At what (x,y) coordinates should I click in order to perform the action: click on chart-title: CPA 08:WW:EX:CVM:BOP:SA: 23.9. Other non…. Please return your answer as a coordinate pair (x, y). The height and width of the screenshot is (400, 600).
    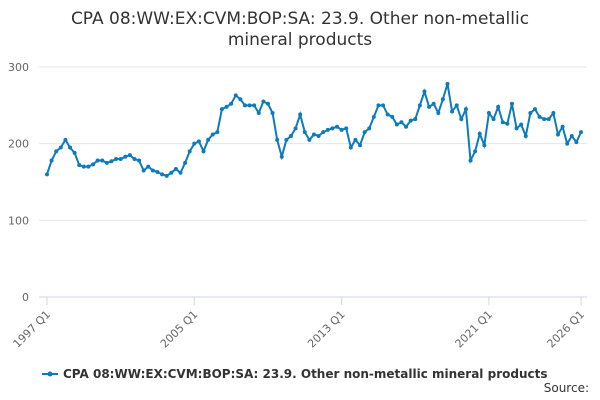
    Looking at the image, I should click on (300, 29).